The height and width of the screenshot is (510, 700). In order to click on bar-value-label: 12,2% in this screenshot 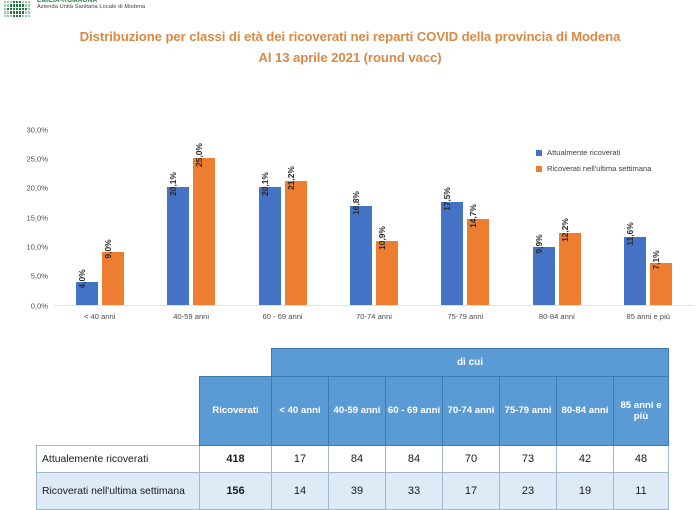, I will do `click(564, 230)`.